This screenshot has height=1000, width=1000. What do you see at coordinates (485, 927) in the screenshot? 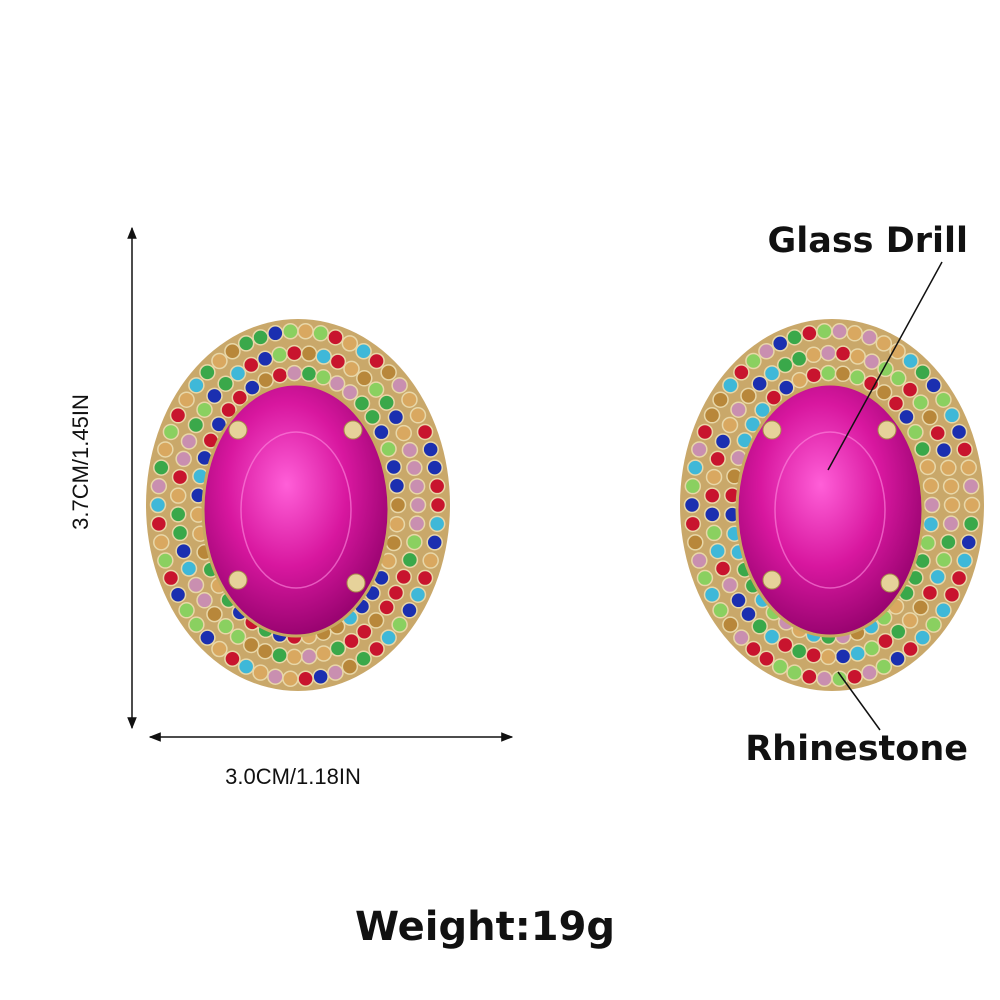
I see `weight-label: Weight:19g` at bounding box center [485, 927].